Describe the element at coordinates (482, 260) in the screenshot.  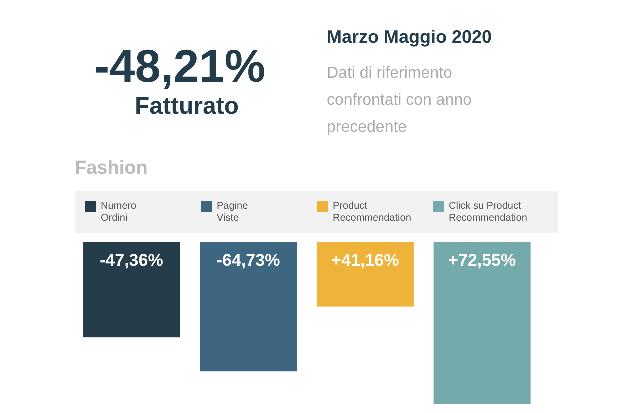
I see `annotation: +72,55%` at that location.